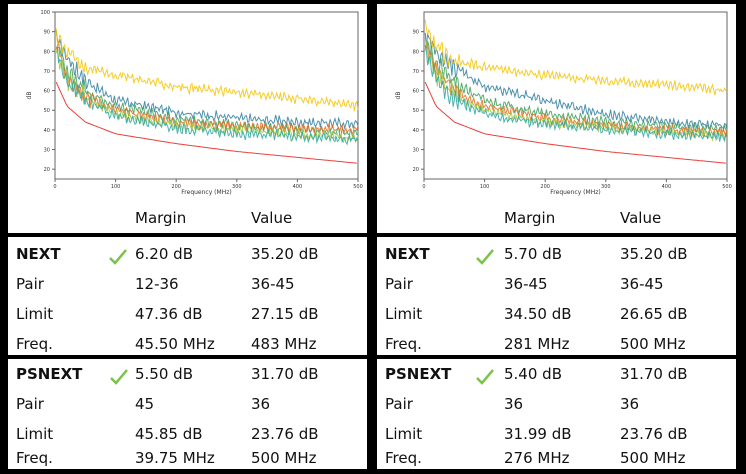  I want to click on next-freq-row: Freq. 281 MHz 500 MHz, so click(556, 345).